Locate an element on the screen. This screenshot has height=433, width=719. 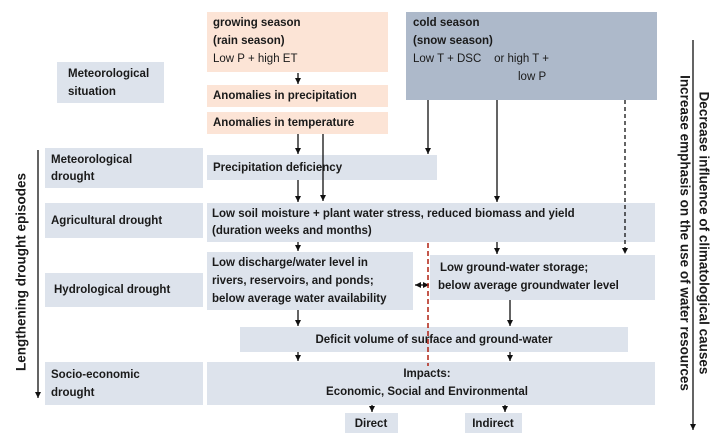
box-text: (snow season) is located at coordinates (453, 41).